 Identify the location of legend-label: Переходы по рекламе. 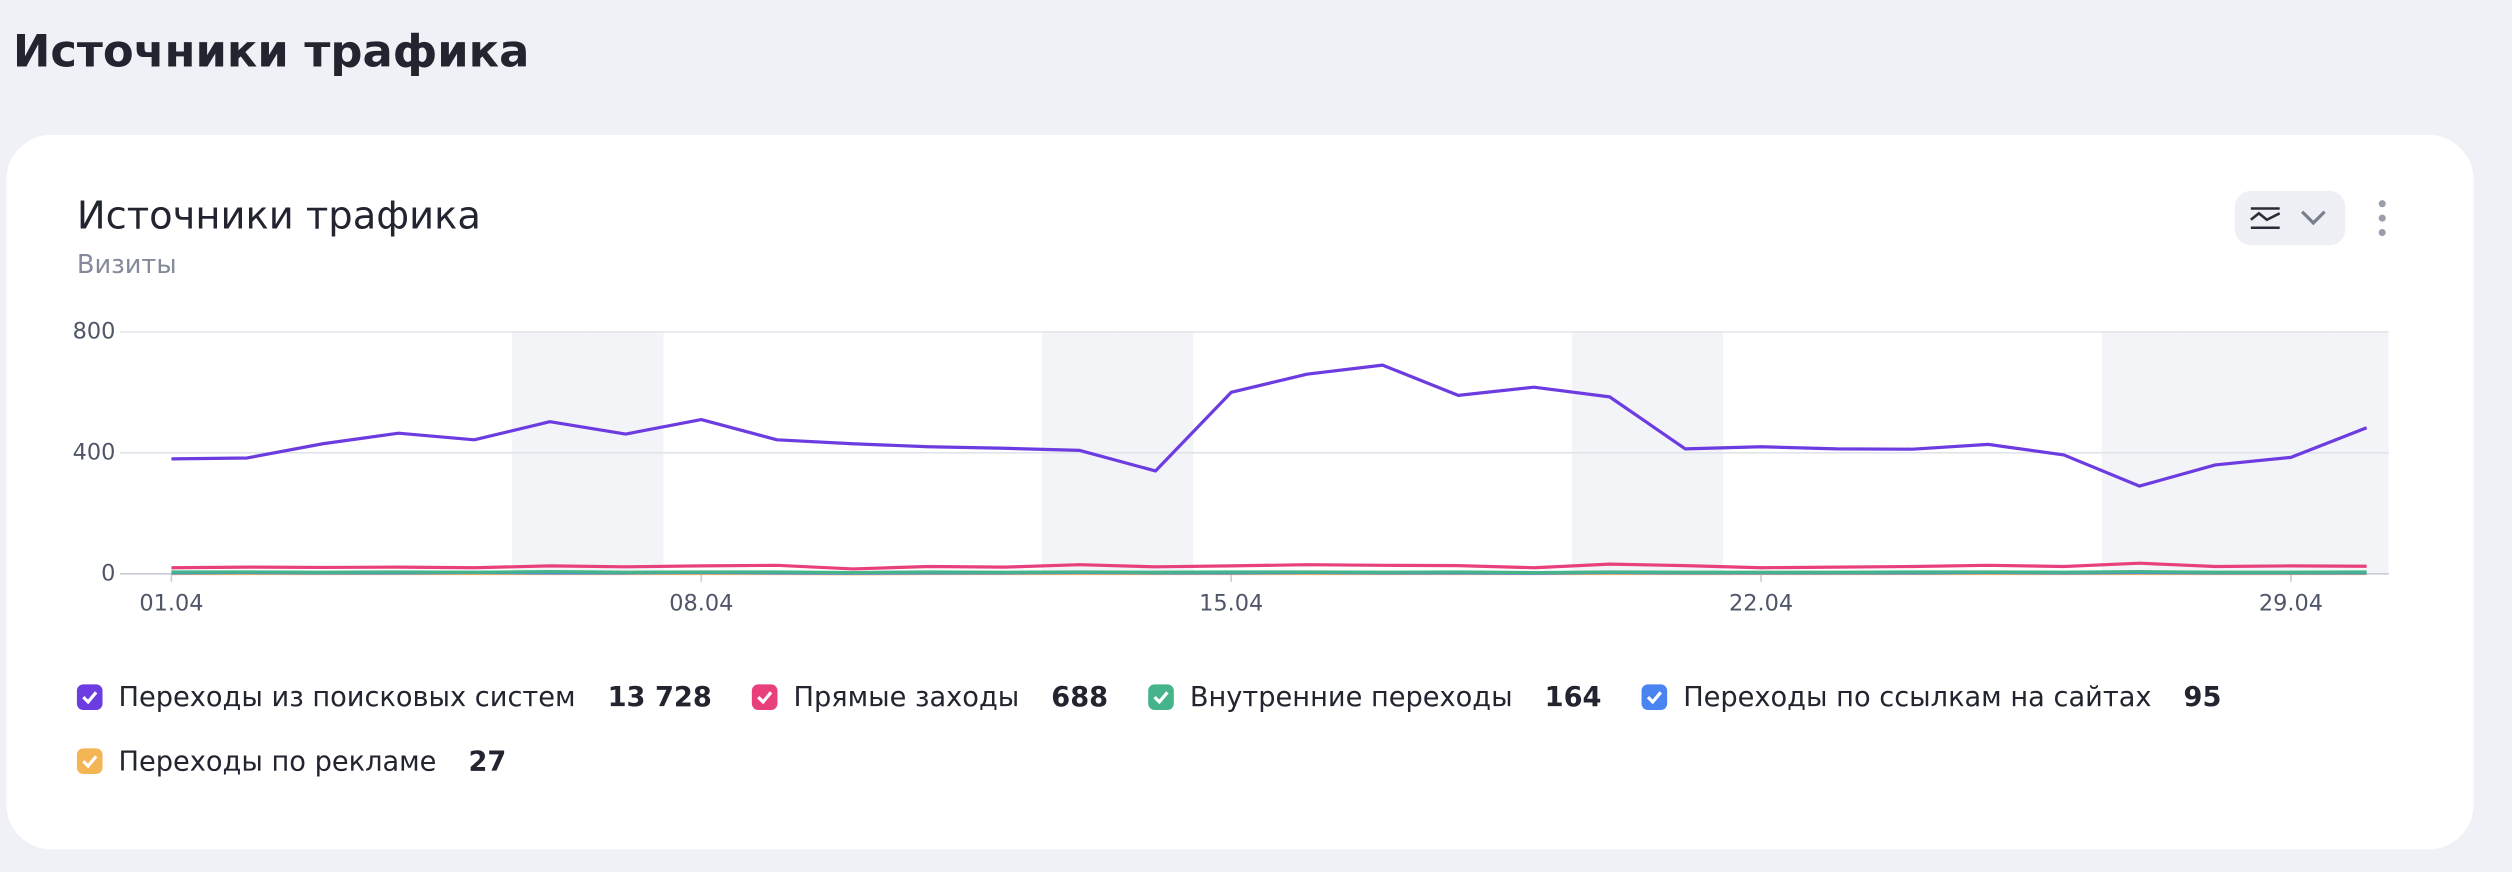
(278, 761).